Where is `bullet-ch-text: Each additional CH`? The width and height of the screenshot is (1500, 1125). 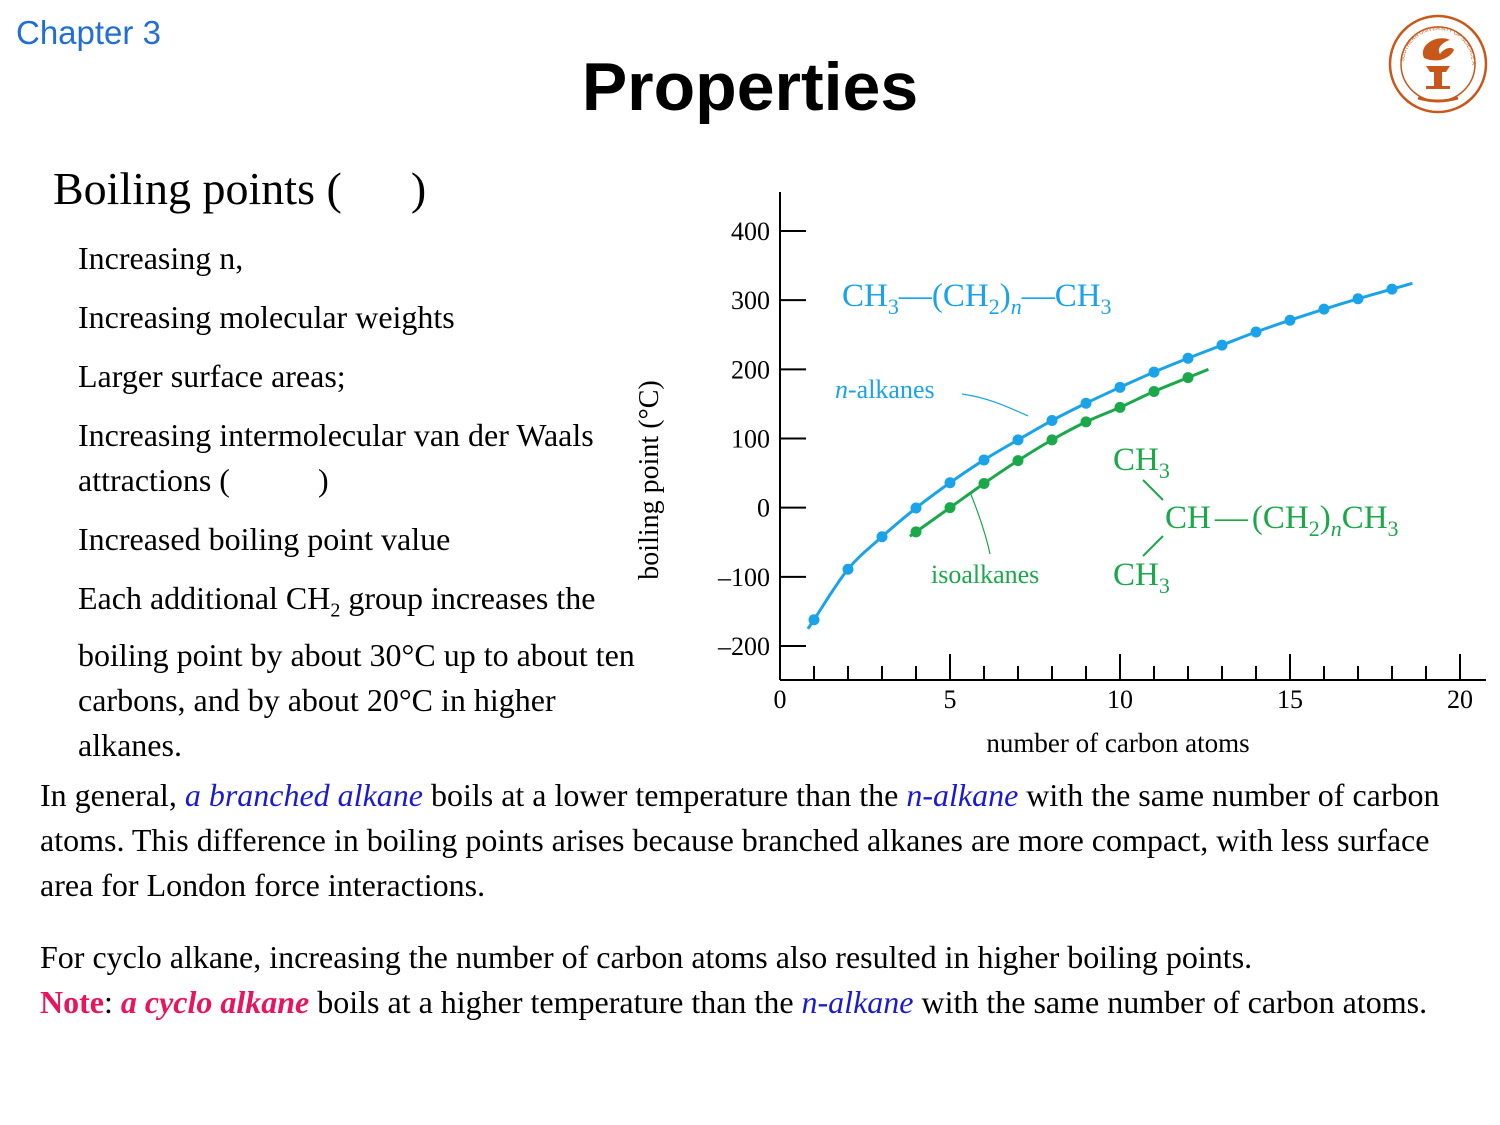
bullet-ch-text: Each additional CH is located at coordinates (204, 598).